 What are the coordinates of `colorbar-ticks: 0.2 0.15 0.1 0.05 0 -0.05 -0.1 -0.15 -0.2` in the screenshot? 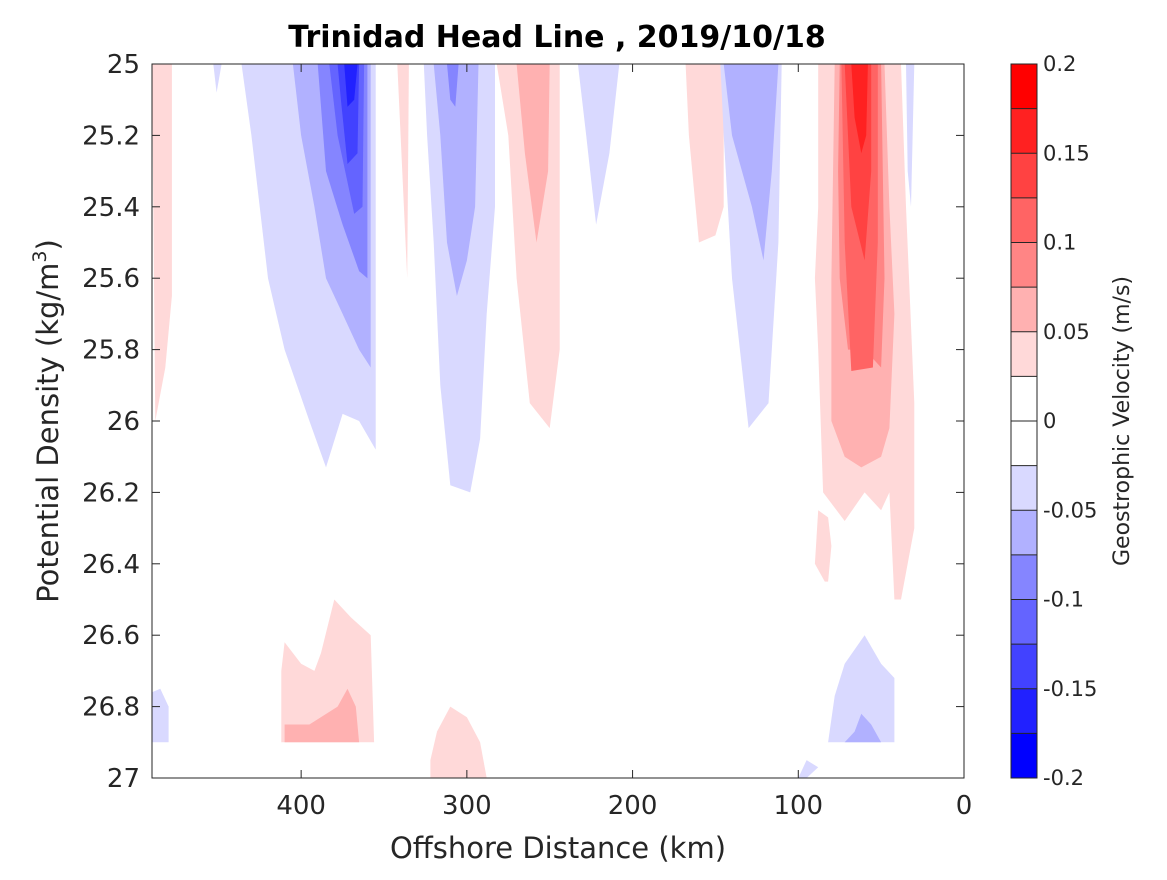 It's located at (1070, 421).